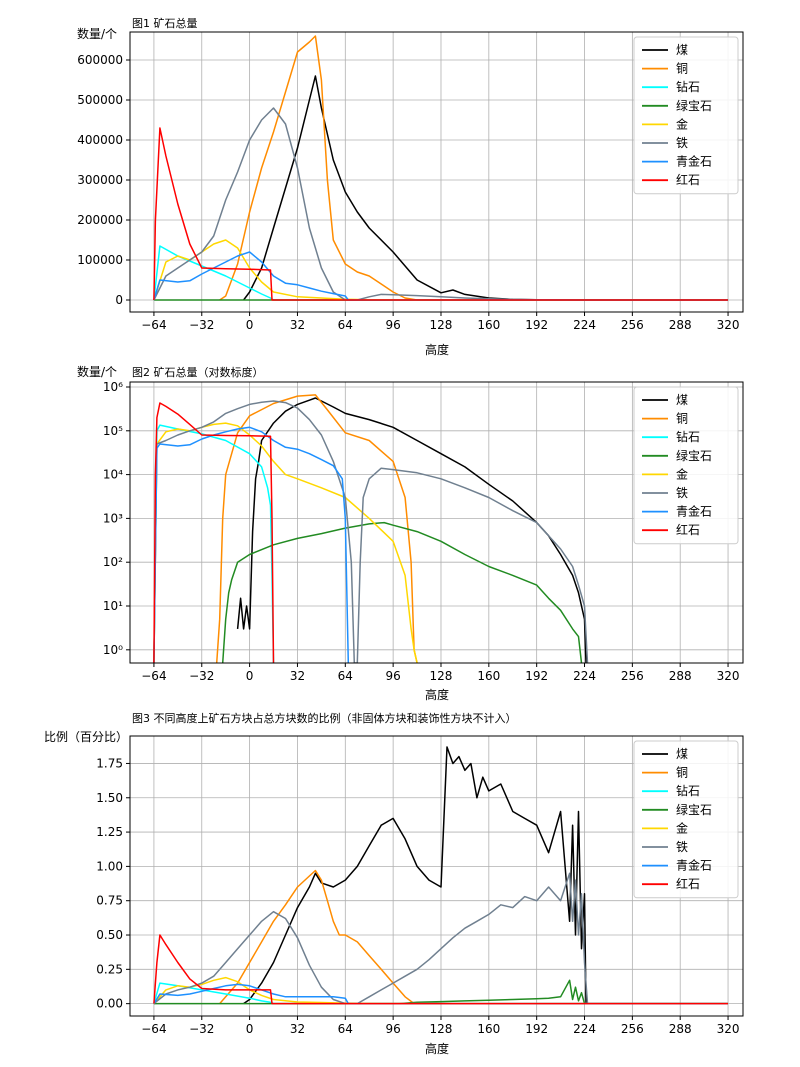 Image resolution: width=800 pixels, height=1067 pixels. What do you see at coordinates (100, 260) in the screenshot?
I see `y-tick-label: 100000` at bounding box center [100, 260].